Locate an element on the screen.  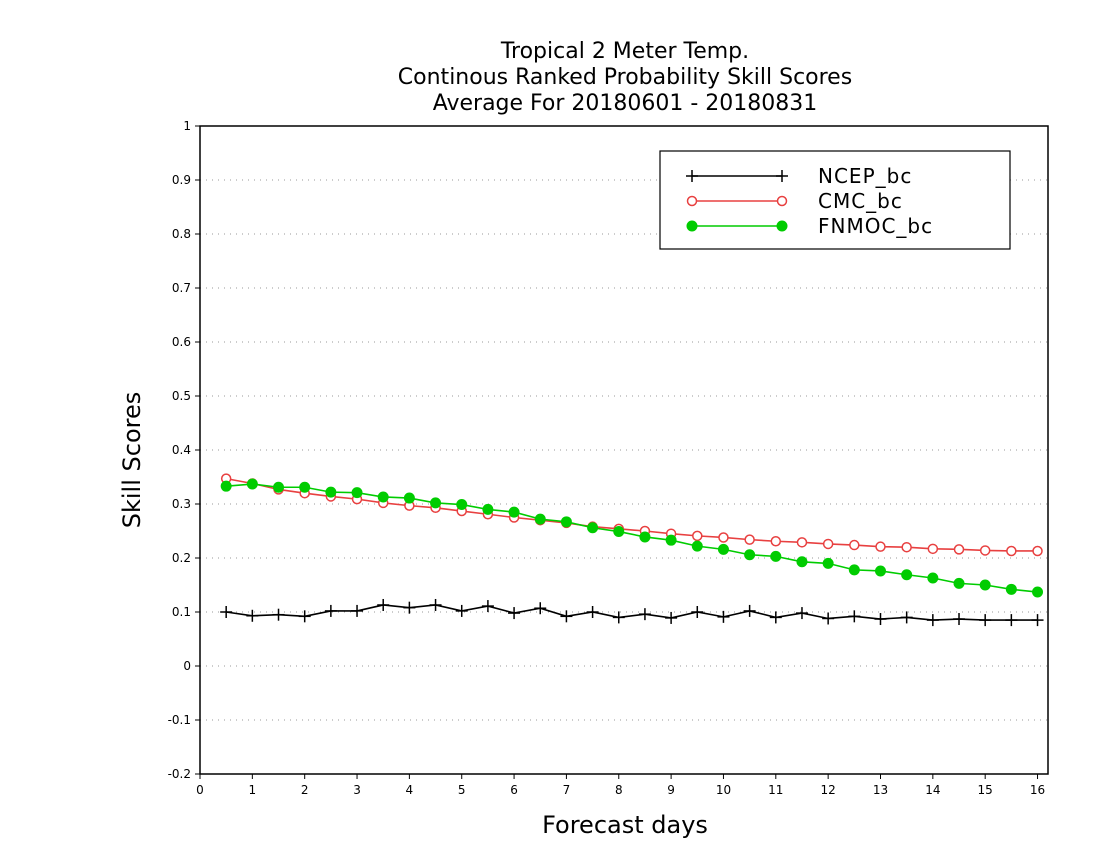
title-line-1: Tropical 2 Meter Temp. is located at coordinates (624, 51).